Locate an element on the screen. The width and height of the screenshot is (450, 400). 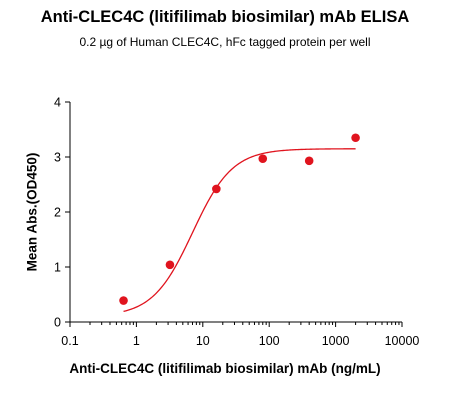
x-tick-label: 10000 is located at coordinates (402, 341).